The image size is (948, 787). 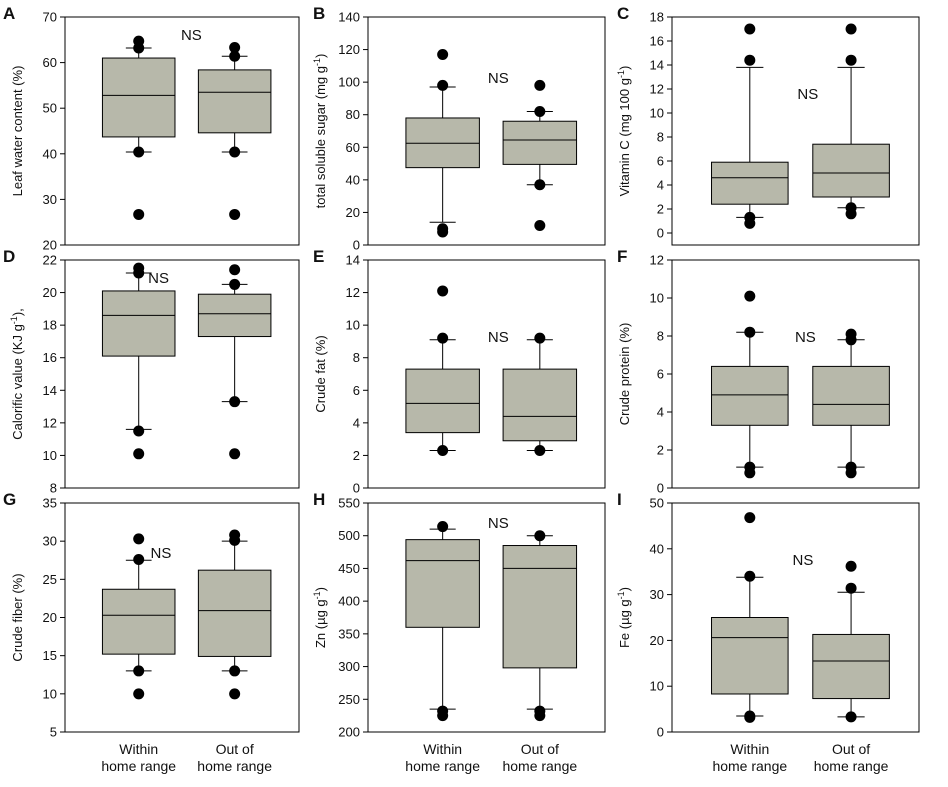 I want to click on panel-letter: E, so click(x=318, y=256).